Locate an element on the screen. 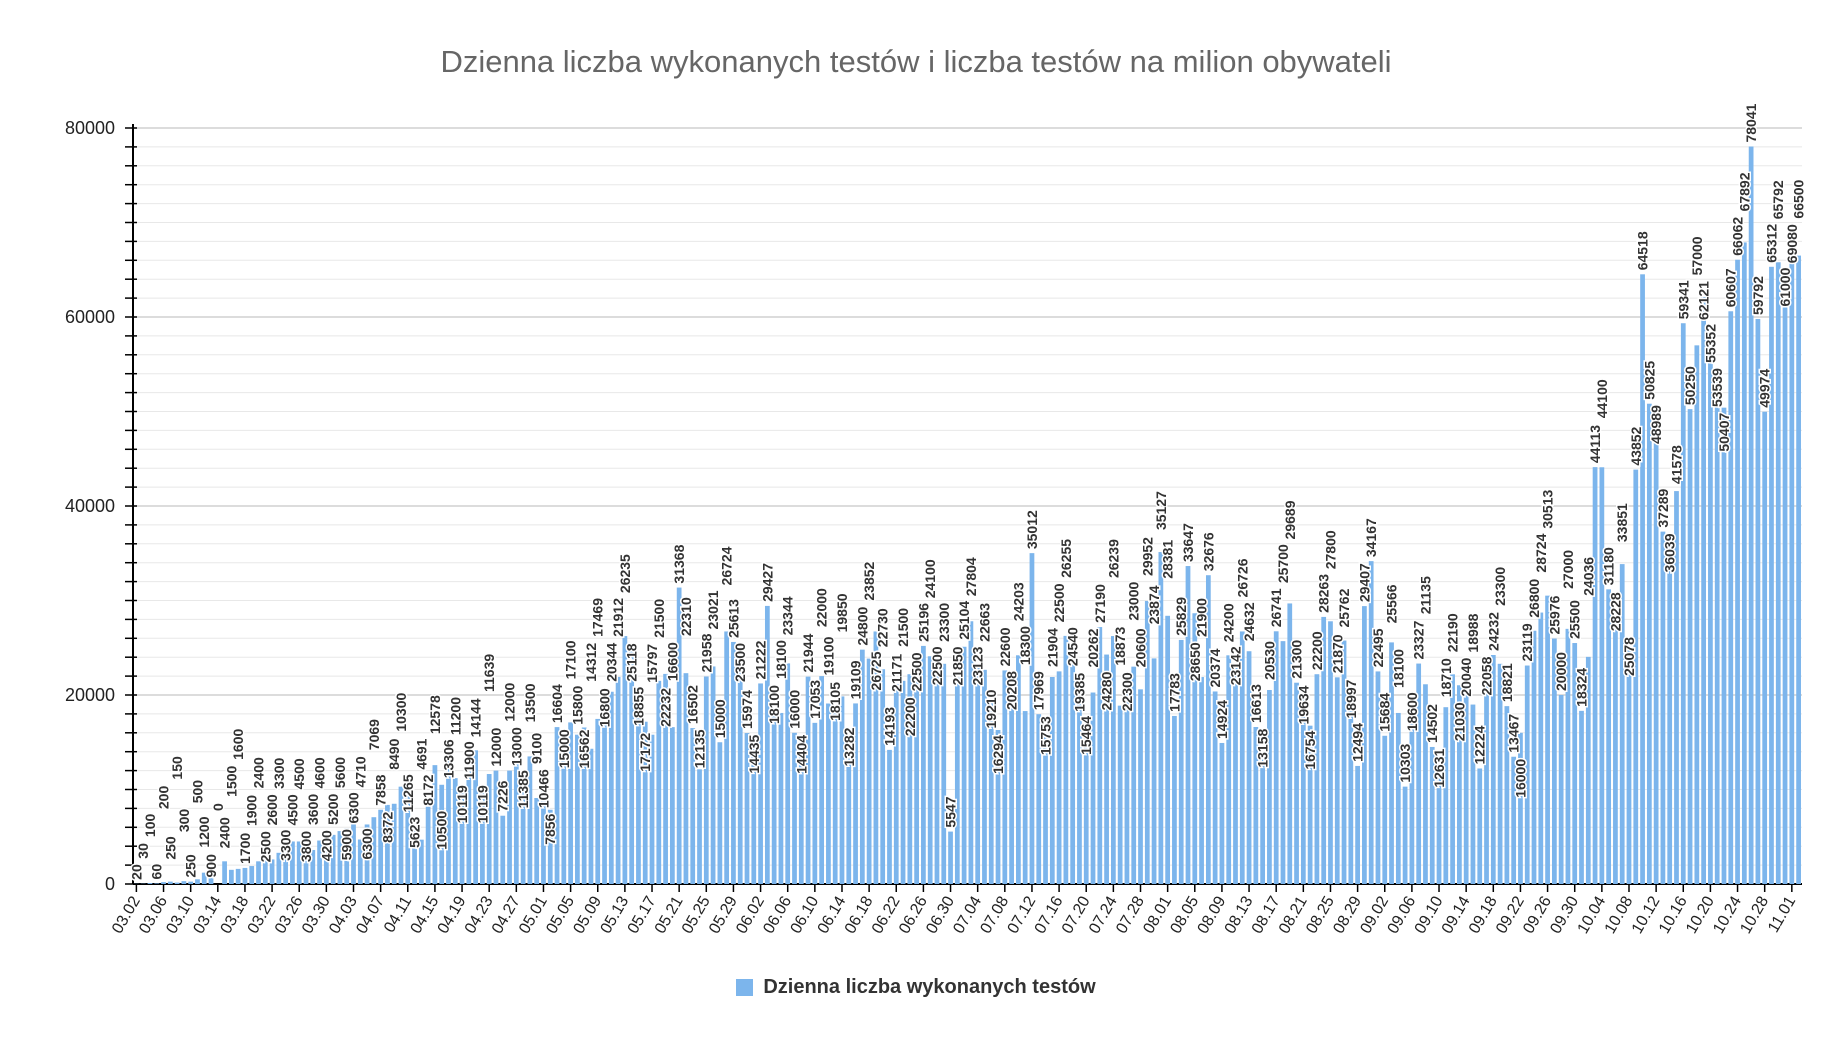 This screenshot has width=1832, height=1042. data-label: 27000 is located at coordinates (1568, 569).